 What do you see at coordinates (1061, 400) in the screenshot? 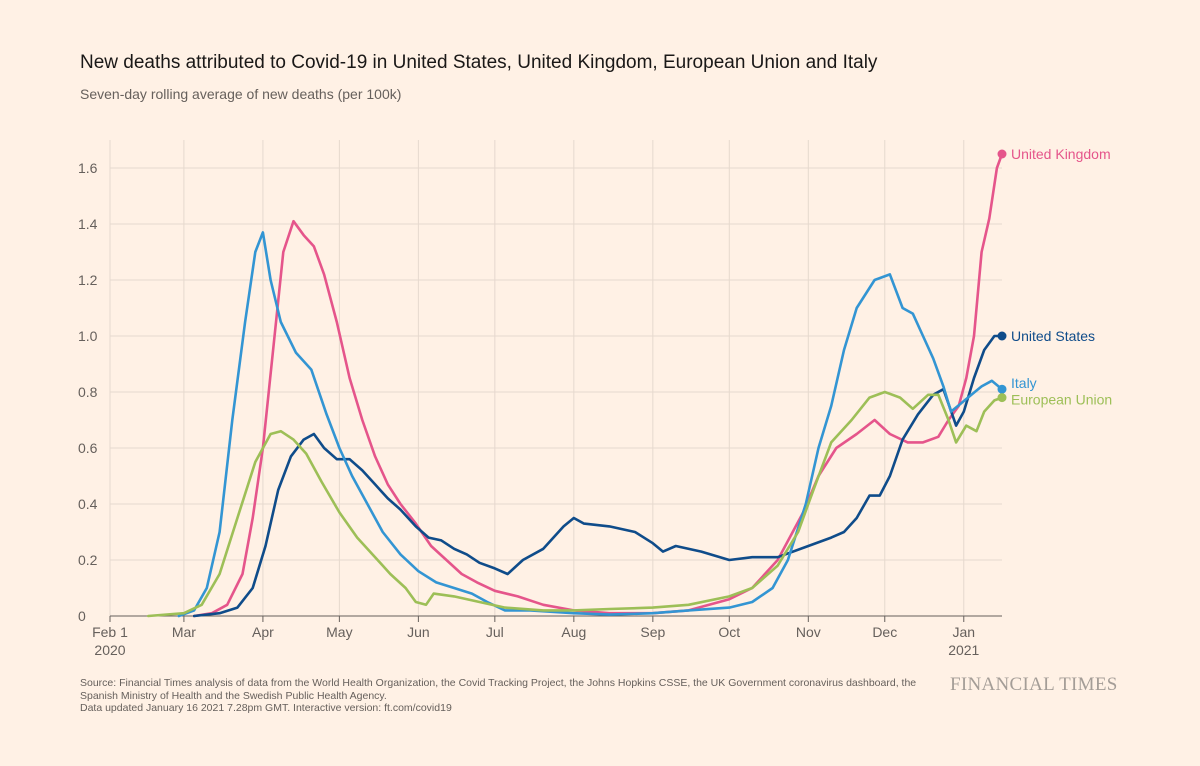
I see `series-label-european-union: European Union` at bounding box center [1061, 400].